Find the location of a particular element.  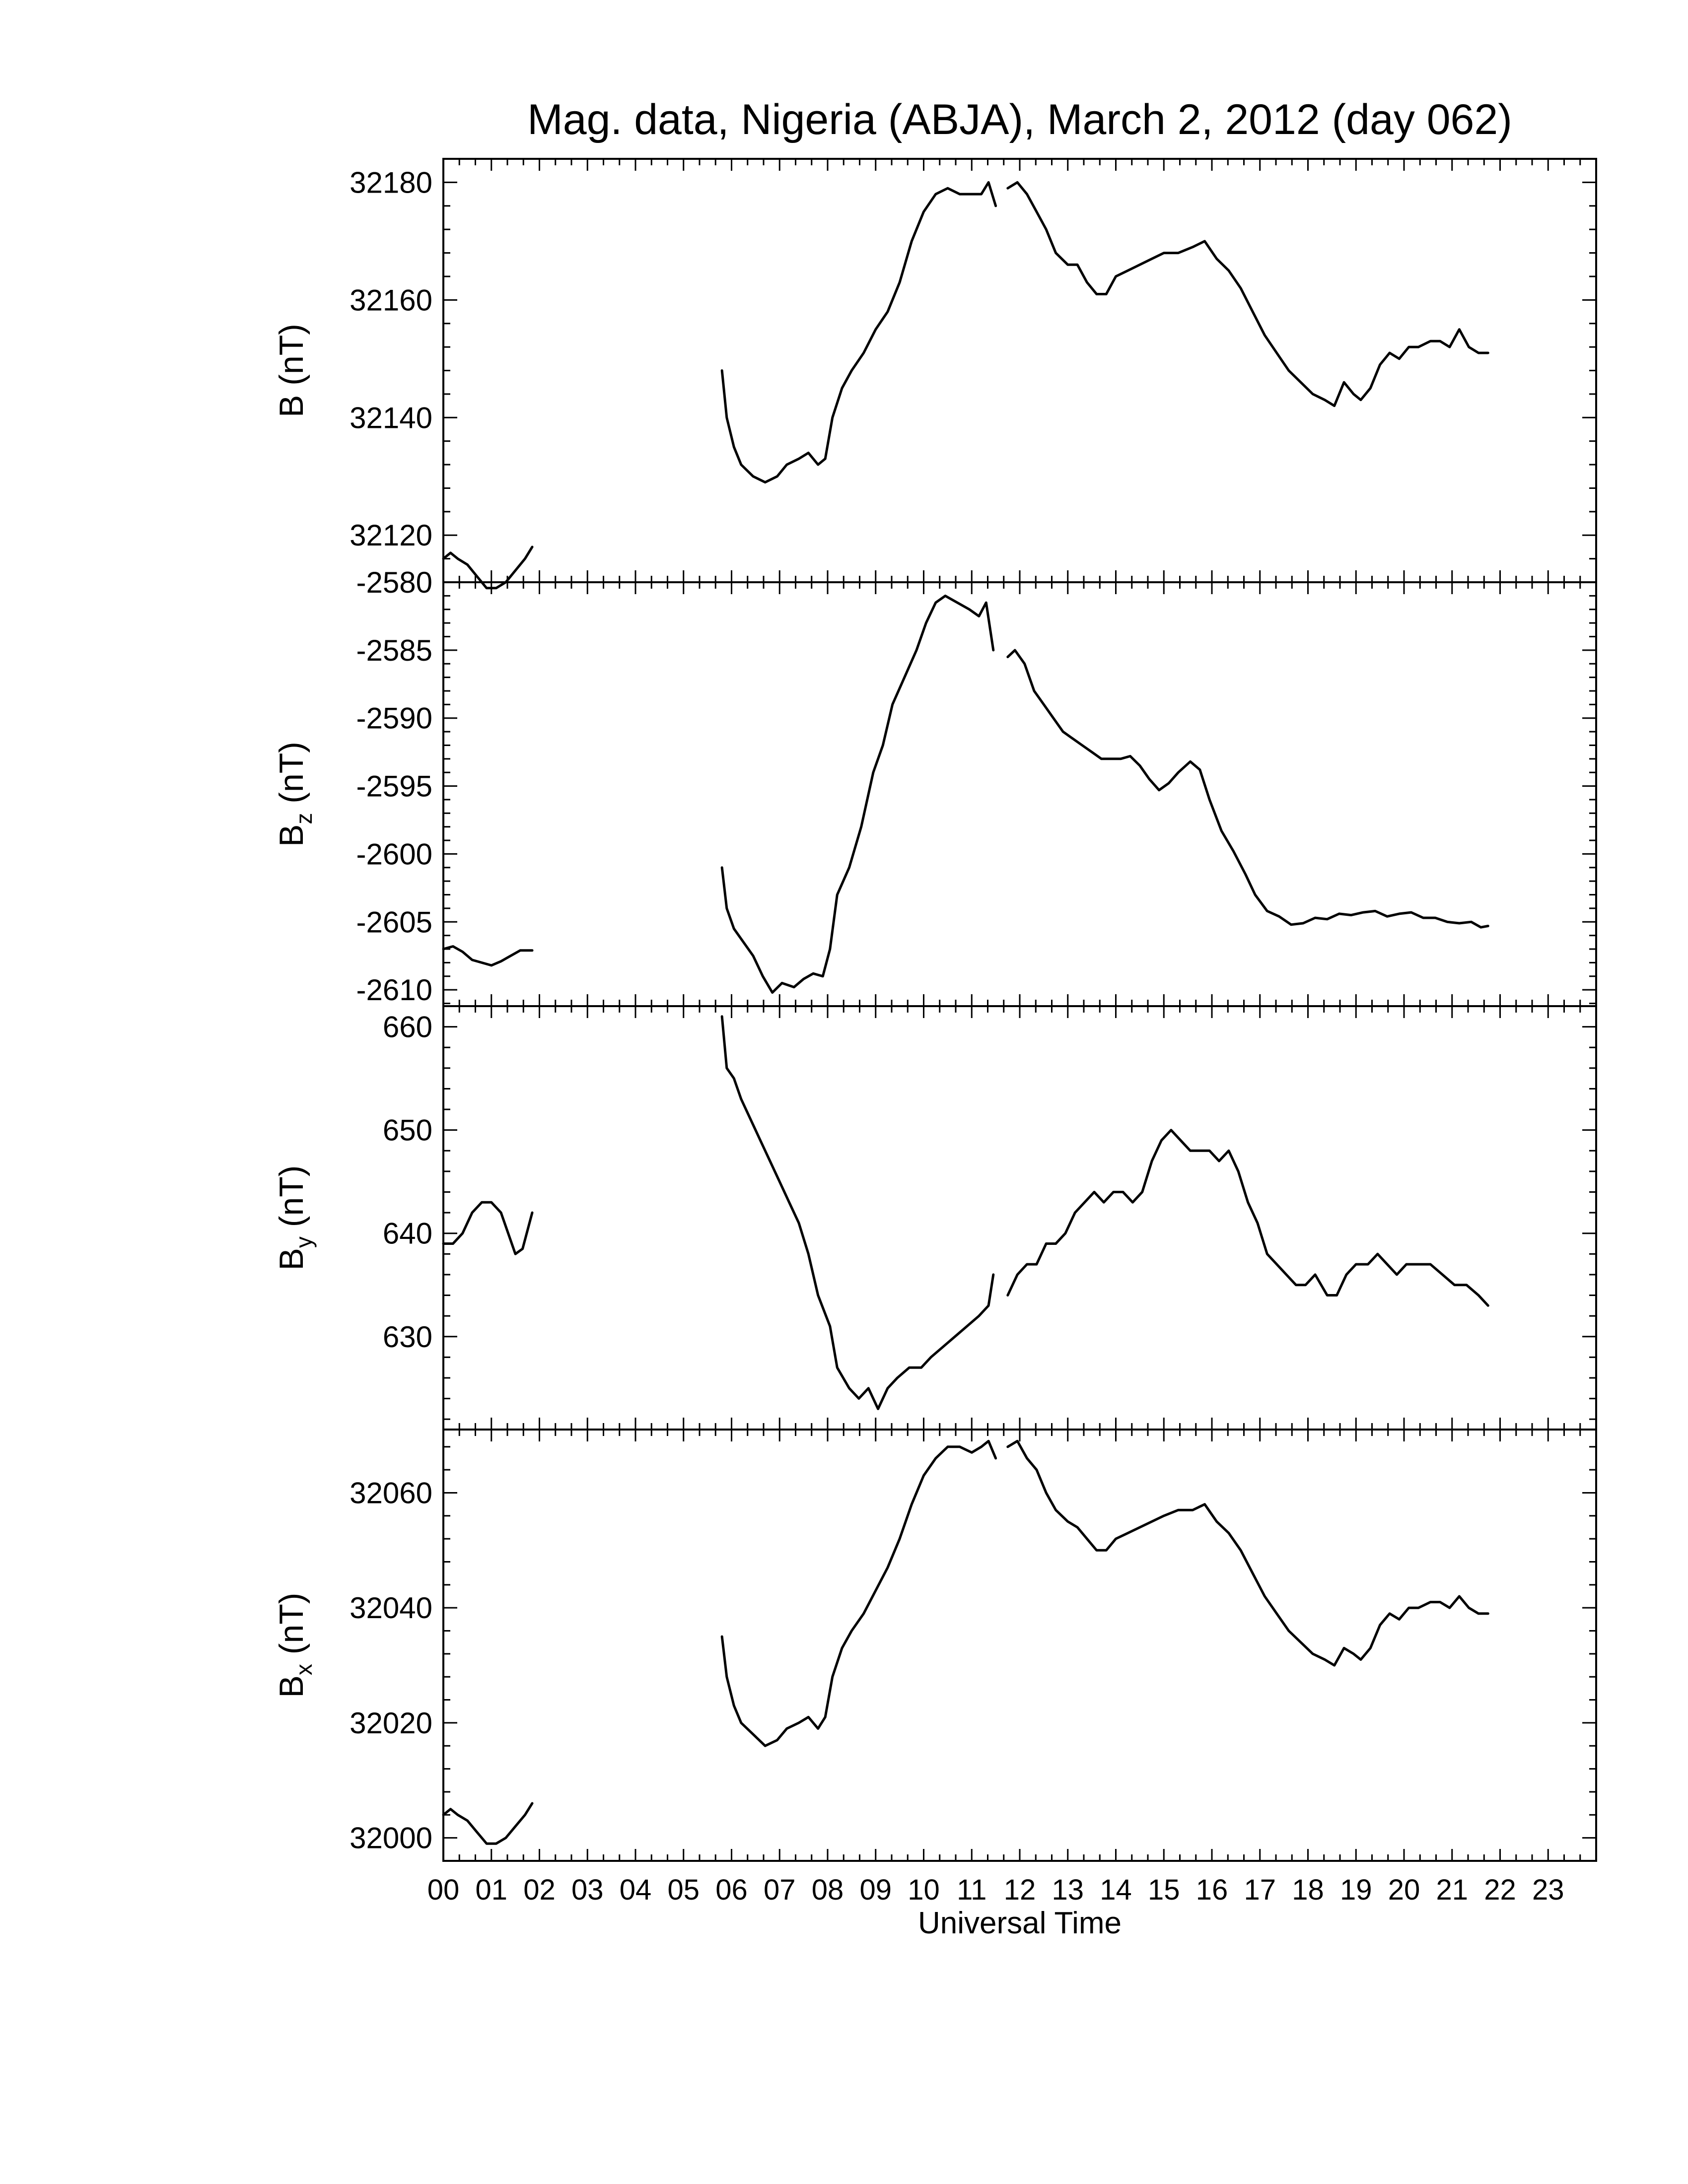

x-tick-label: 19 is located at coordinates (1356, 1890).